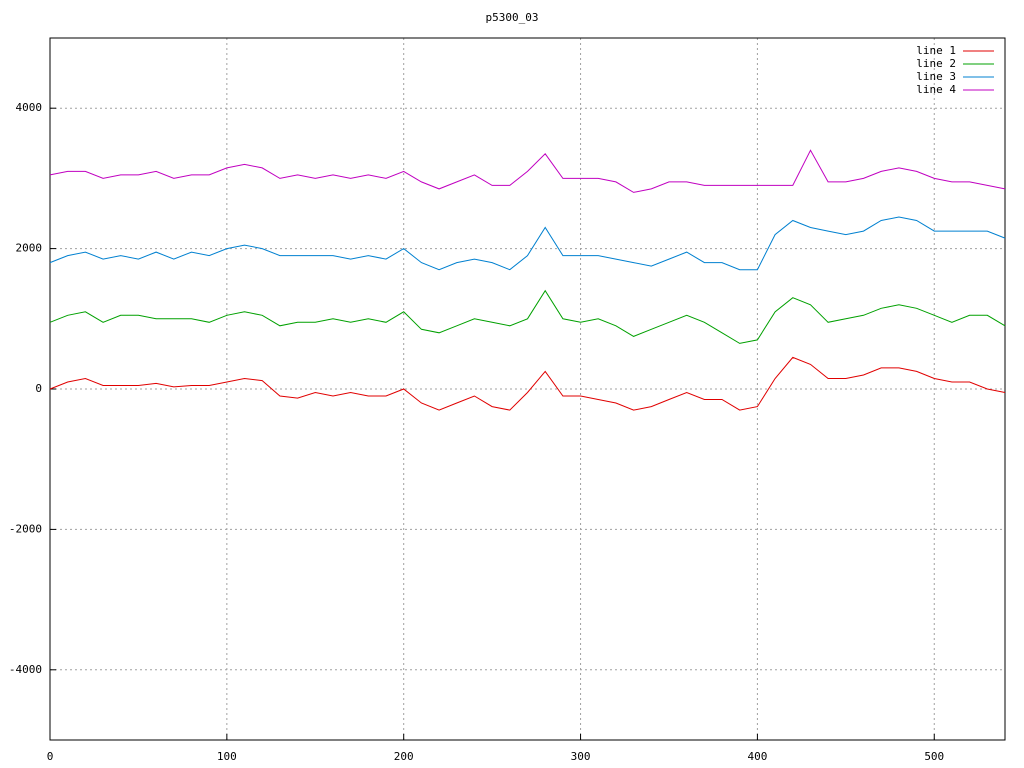 This screenshot has width=1024, height=768. I want to click on chart-title: p5300_03, so click(512, 17).